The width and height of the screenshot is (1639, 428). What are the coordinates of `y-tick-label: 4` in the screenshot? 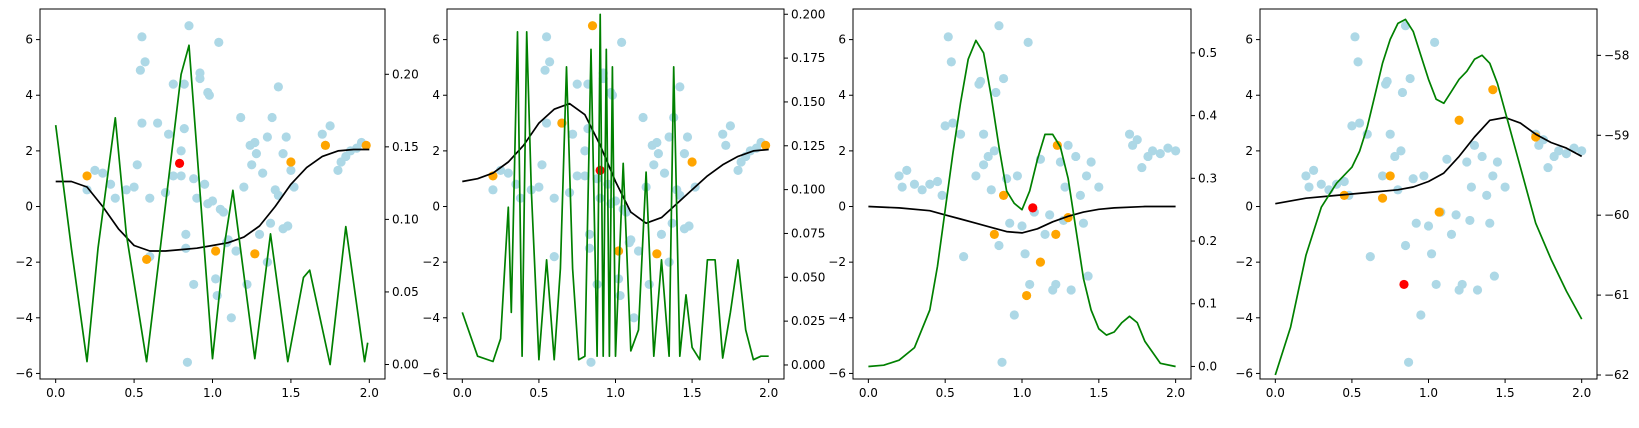 It's located at (842, 95).